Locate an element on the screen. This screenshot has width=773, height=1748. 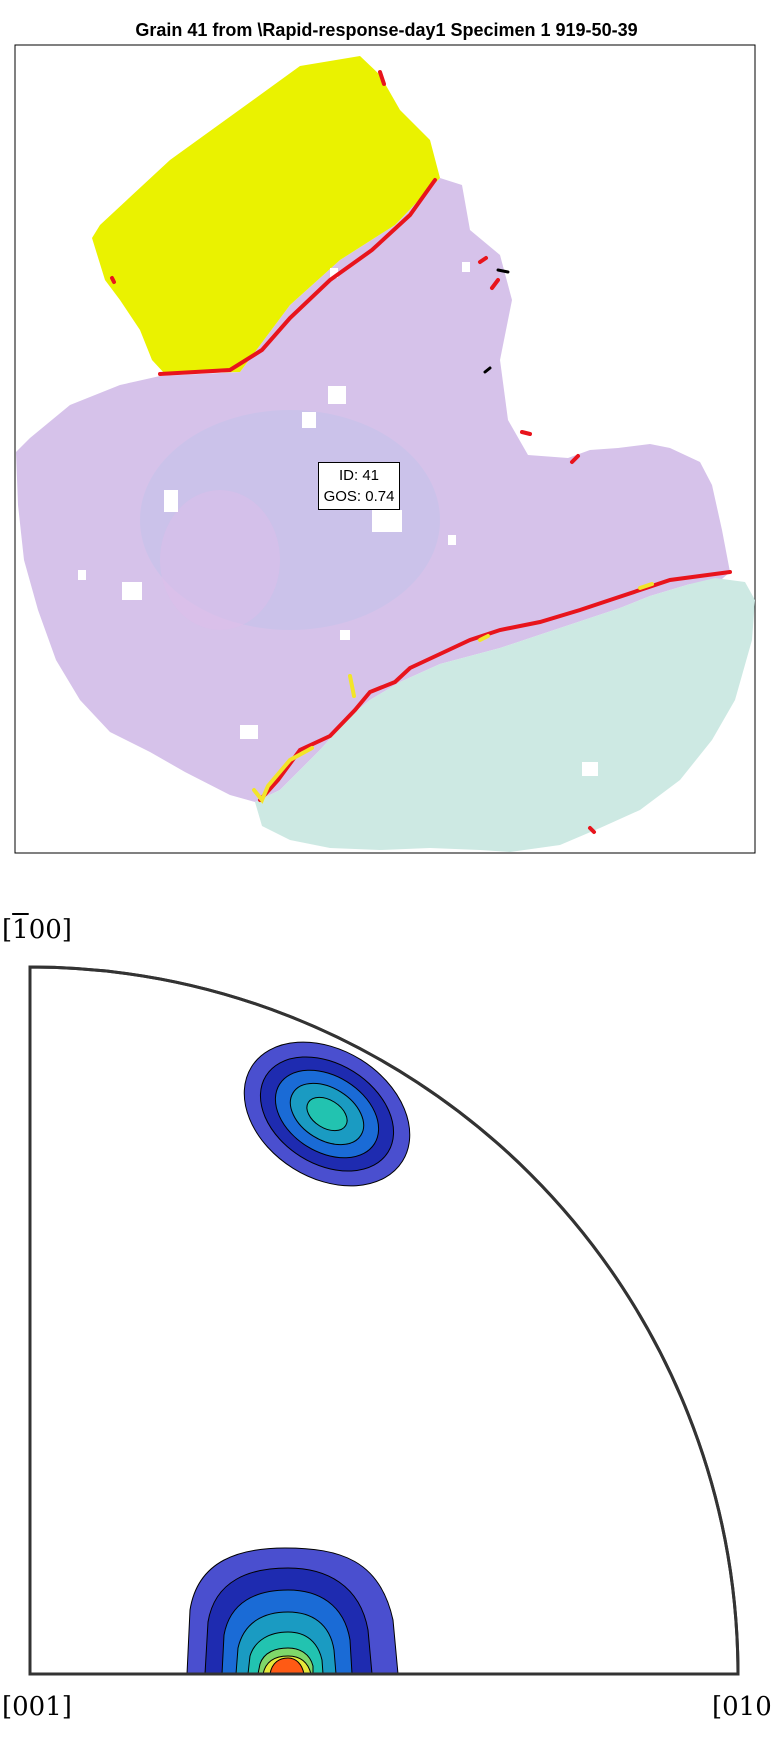
pole-top-rest: 00 is located at coordinates (45, 930).